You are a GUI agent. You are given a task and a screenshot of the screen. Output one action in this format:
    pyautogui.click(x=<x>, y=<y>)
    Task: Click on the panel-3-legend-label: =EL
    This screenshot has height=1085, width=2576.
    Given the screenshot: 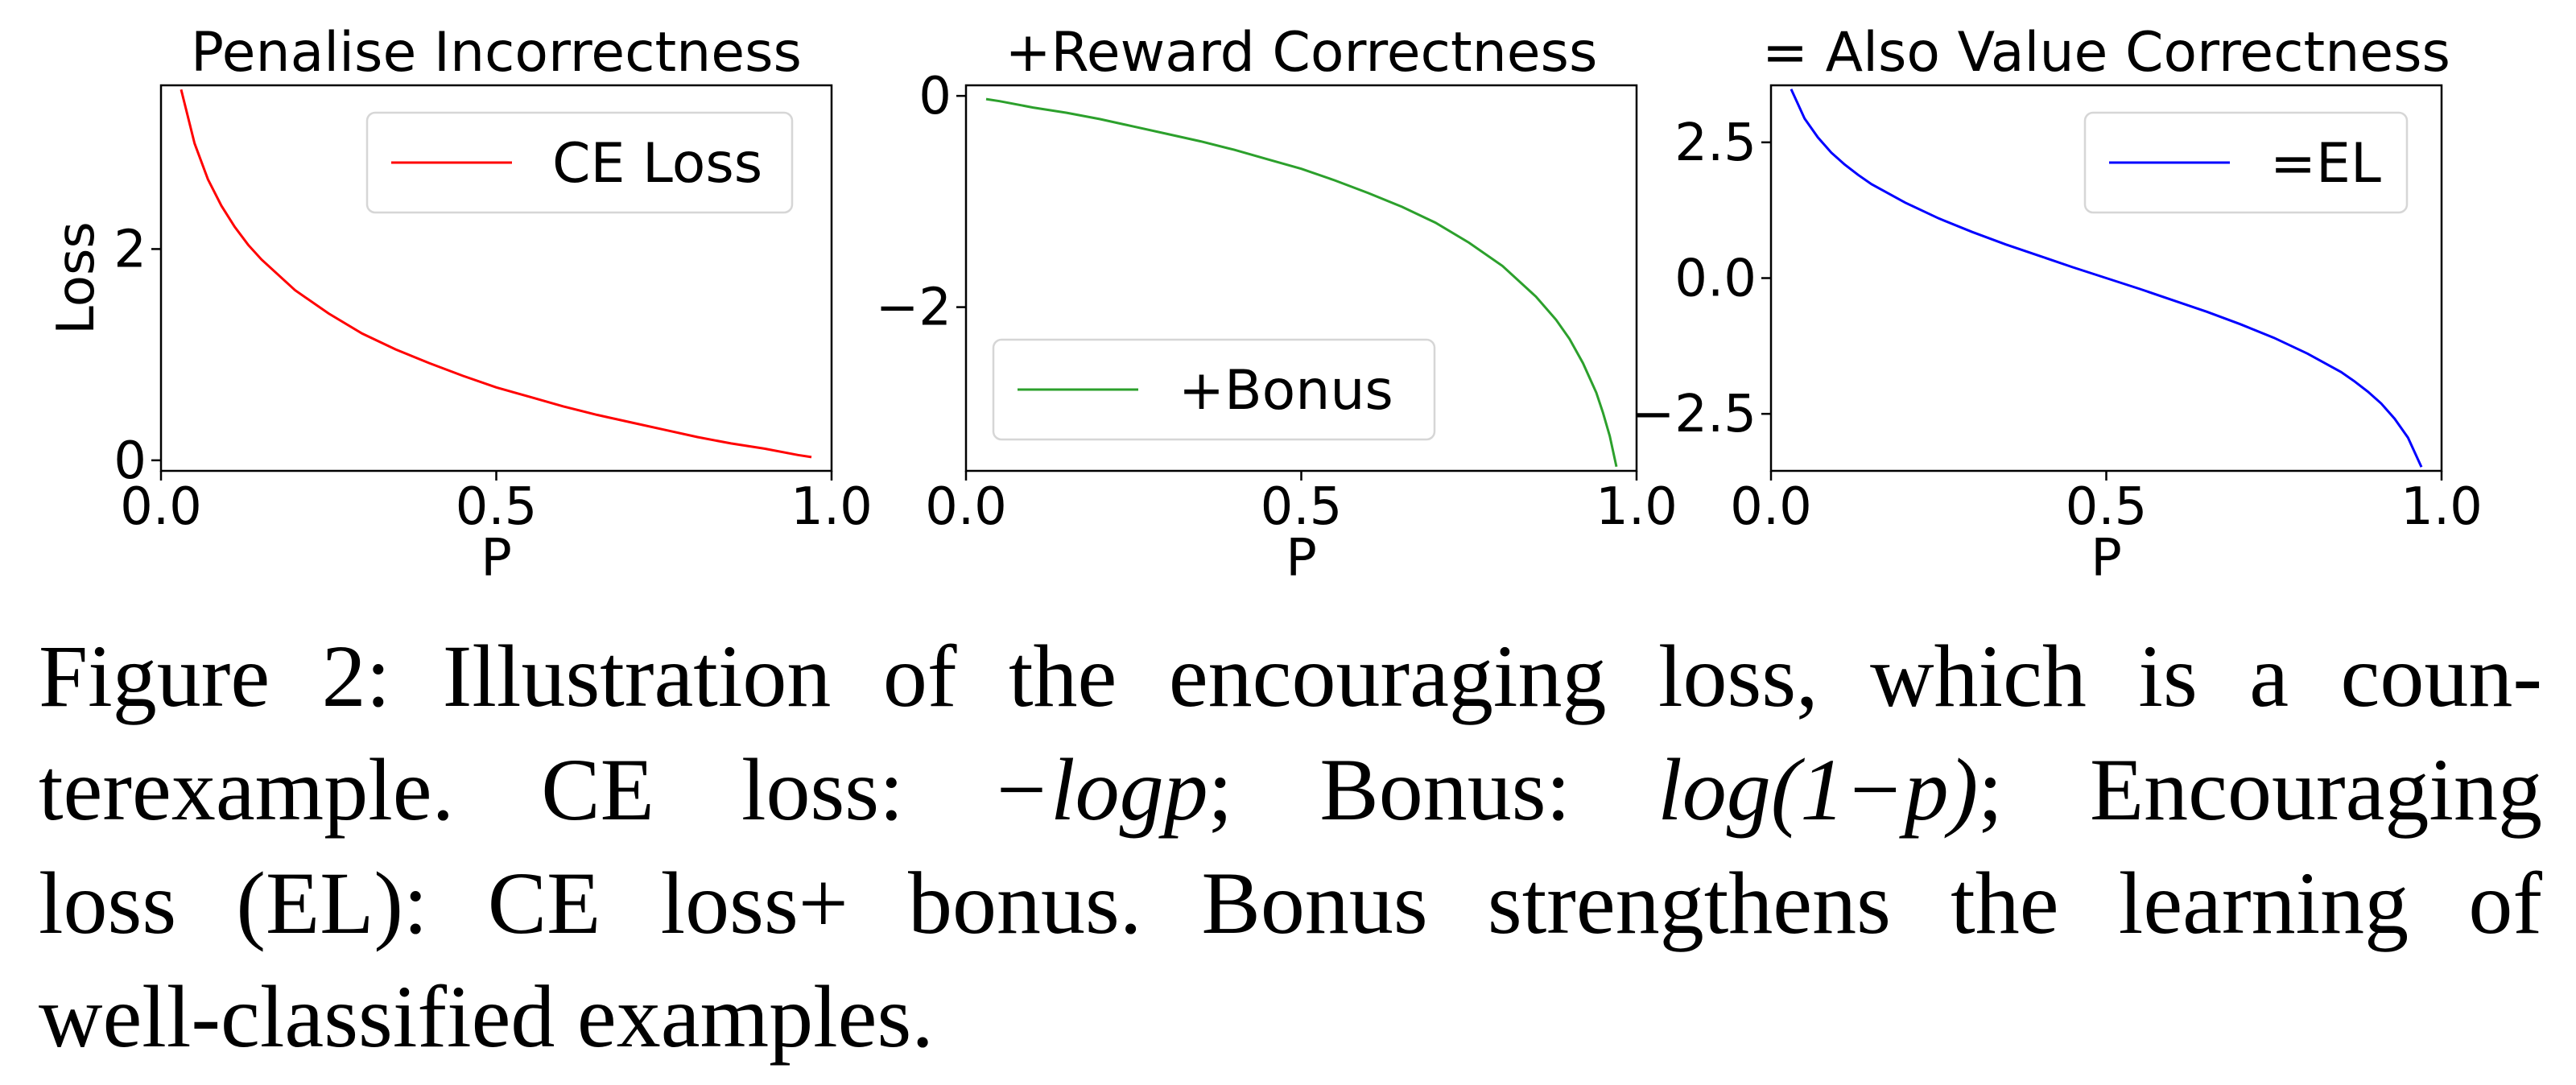 What is the action you would take?
    pyautogui.click(x=2325, y=164)
    